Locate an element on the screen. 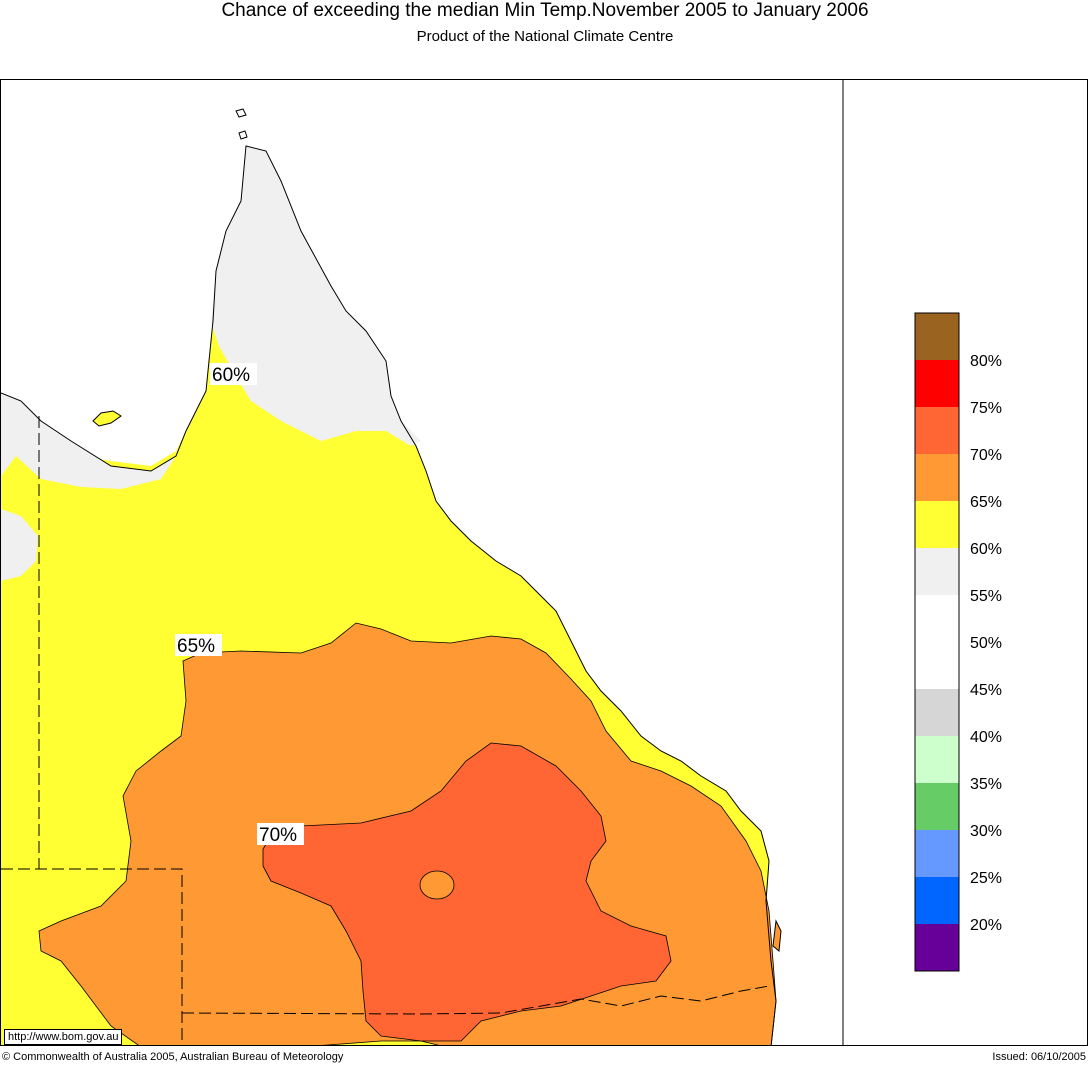 This screenshot has height=1066, width=1090. region-65-70-hole is located at coordinates (437, 885).